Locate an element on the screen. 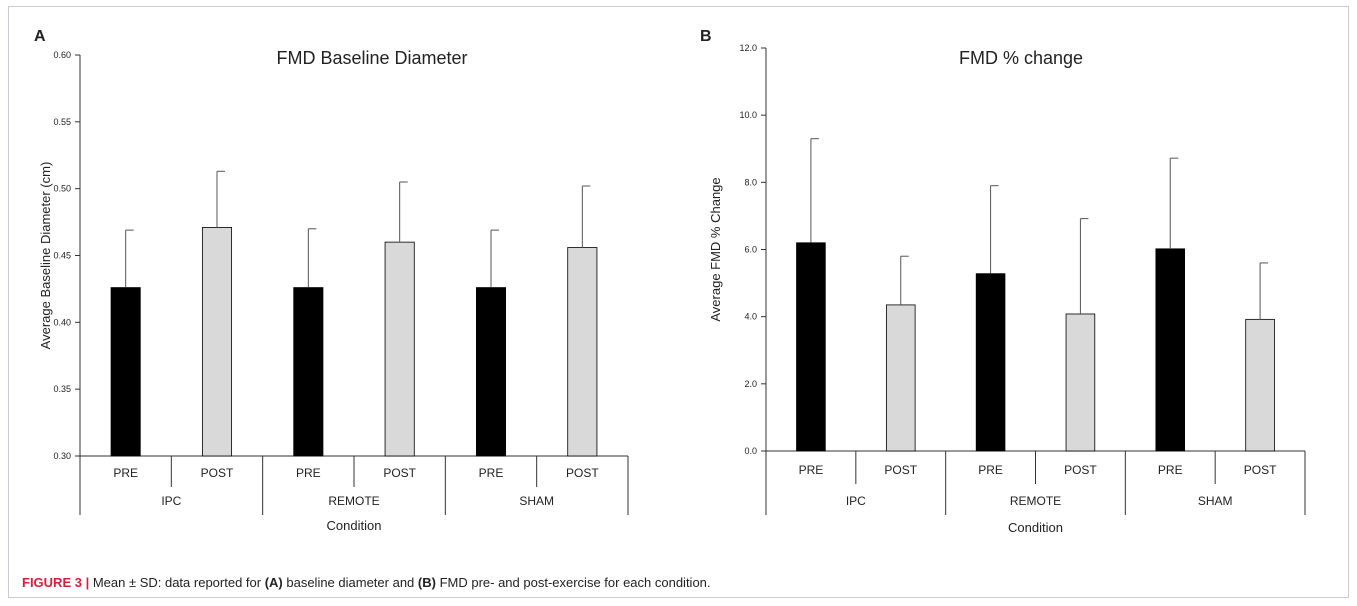 The image size is (1357, 606). panel-a-title: FMD Baseline Diameter is located at coordinates (371, 58).